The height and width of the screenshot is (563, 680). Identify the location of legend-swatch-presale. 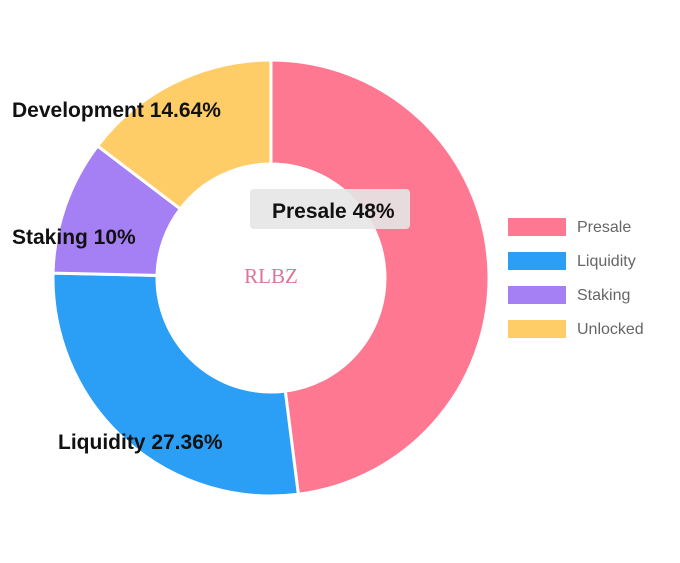
(537, 227).